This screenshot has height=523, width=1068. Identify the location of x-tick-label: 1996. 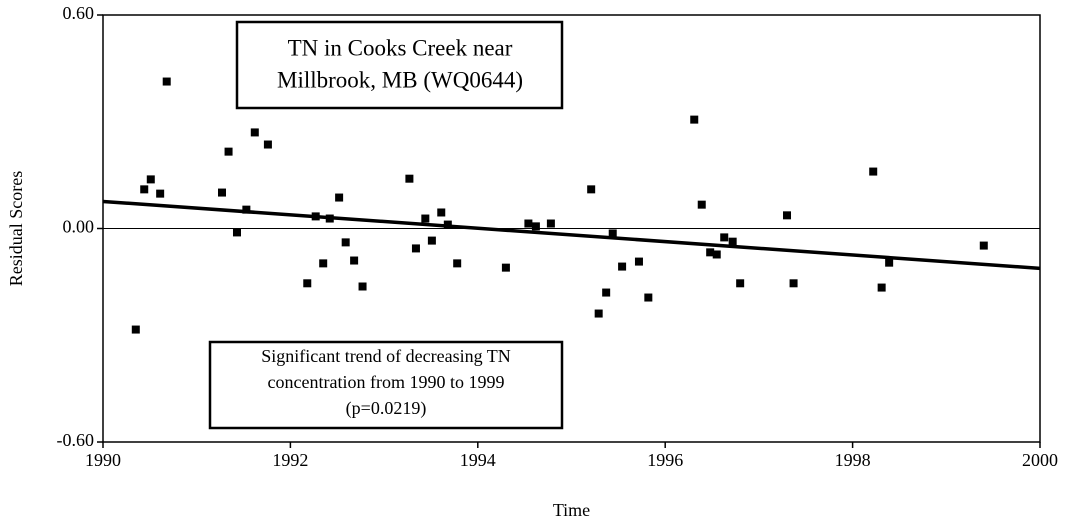
(665, 460).